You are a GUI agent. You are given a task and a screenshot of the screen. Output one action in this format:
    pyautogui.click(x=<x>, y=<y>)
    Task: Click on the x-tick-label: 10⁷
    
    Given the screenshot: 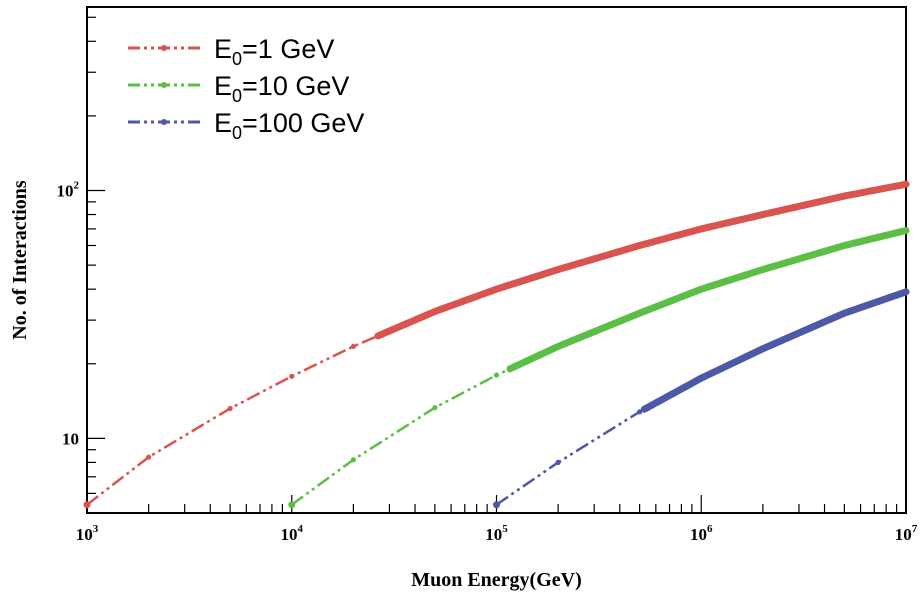 What is the action you would take?
    pyautogui.click(x=906, y=533)
    